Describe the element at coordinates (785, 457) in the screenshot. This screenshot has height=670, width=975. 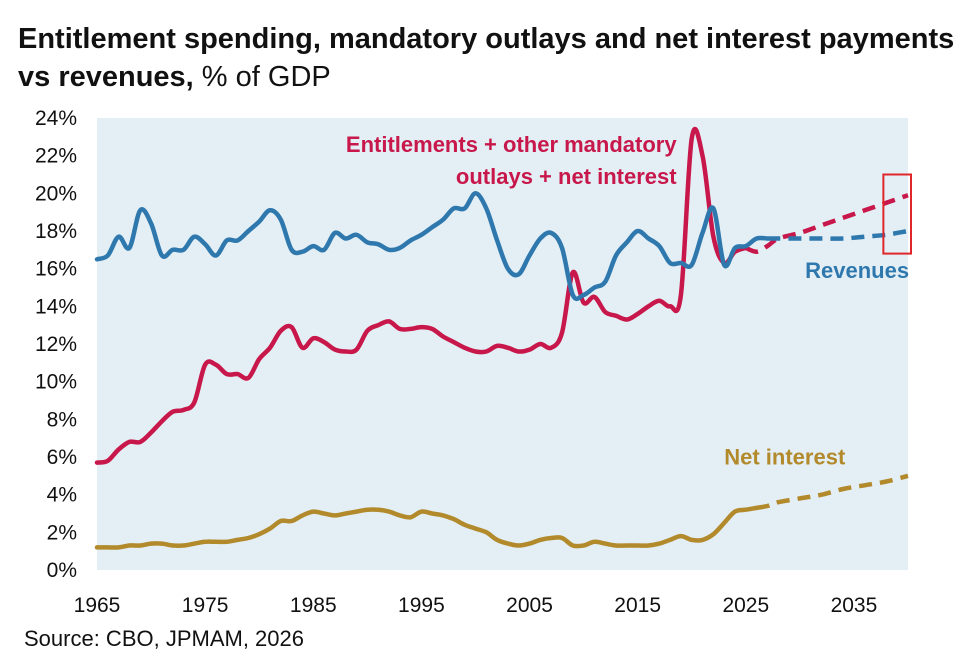
I see `net-interest-series-label: Net interest` at that location.